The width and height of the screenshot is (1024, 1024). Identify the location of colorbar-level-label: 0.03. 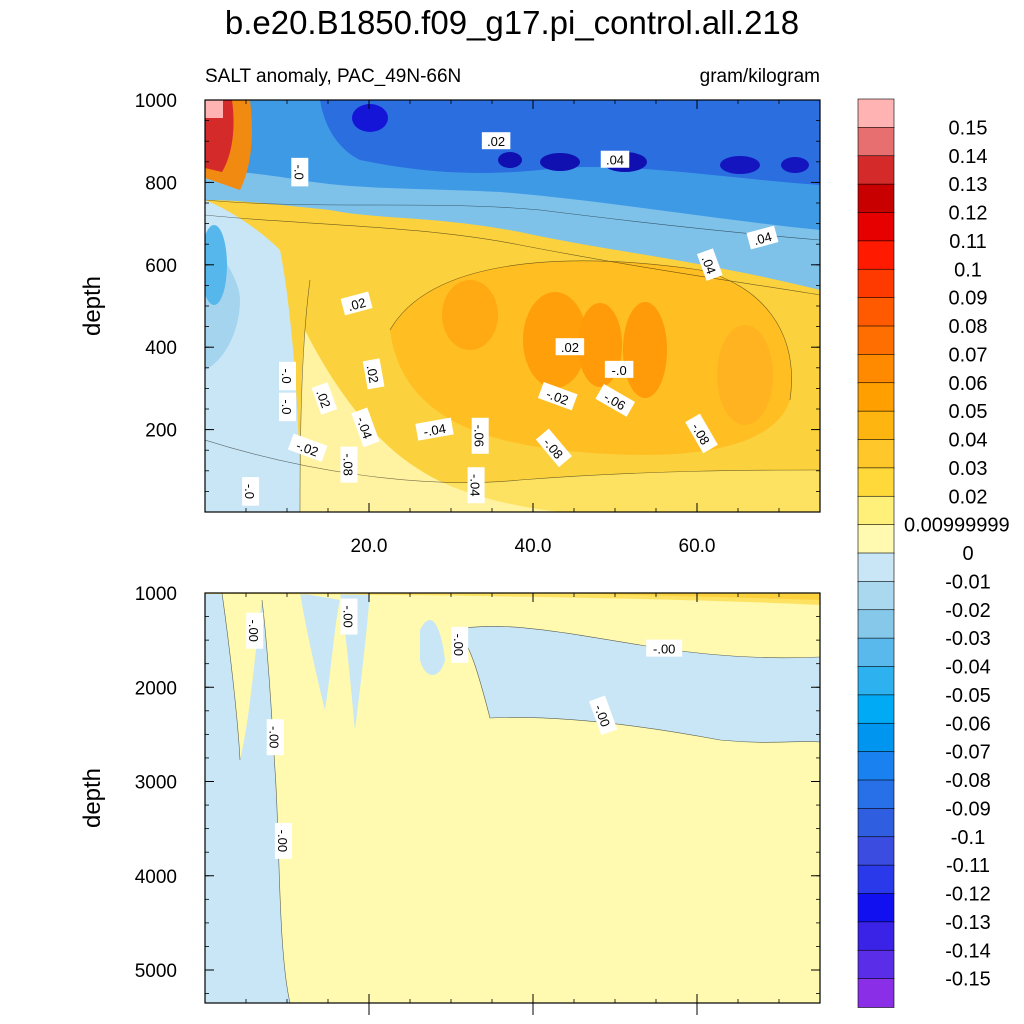
(968, 469).